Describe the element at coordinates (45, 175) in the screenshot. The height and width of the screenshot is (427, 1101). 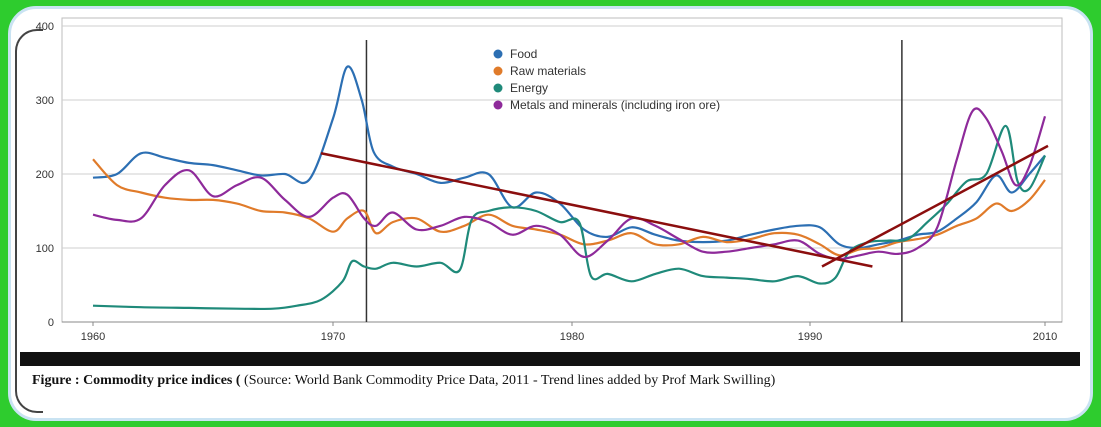
I see `y-tick-label: 200` at that location.